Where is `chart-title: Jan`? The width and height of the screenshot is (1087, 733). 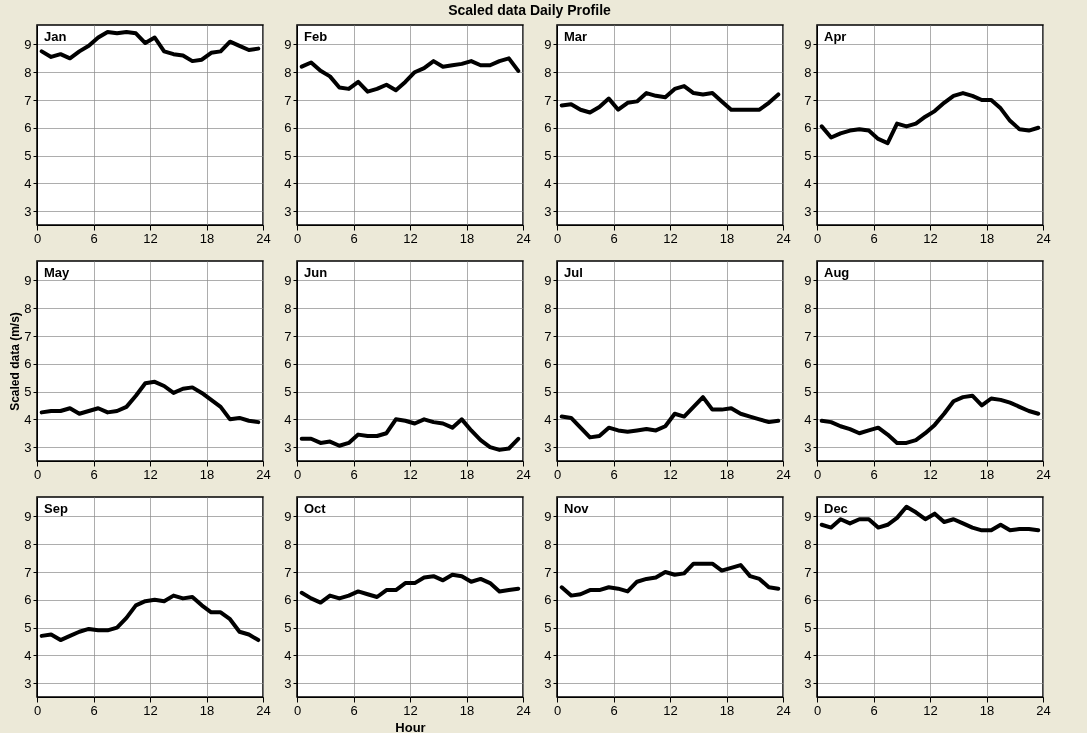 chart-title: Jan is located at coordinates (55, 36).